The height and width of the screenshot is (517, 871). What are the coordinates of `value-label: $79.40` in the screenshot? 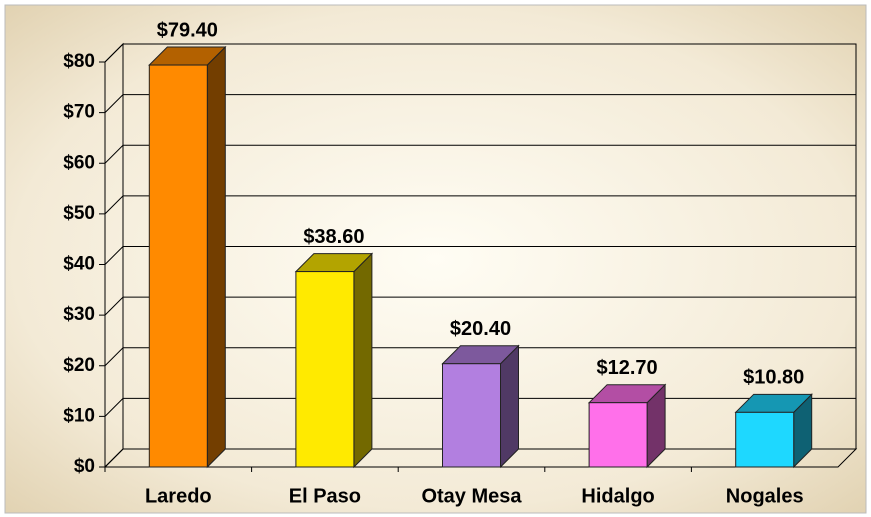 It's located at (187, 30).